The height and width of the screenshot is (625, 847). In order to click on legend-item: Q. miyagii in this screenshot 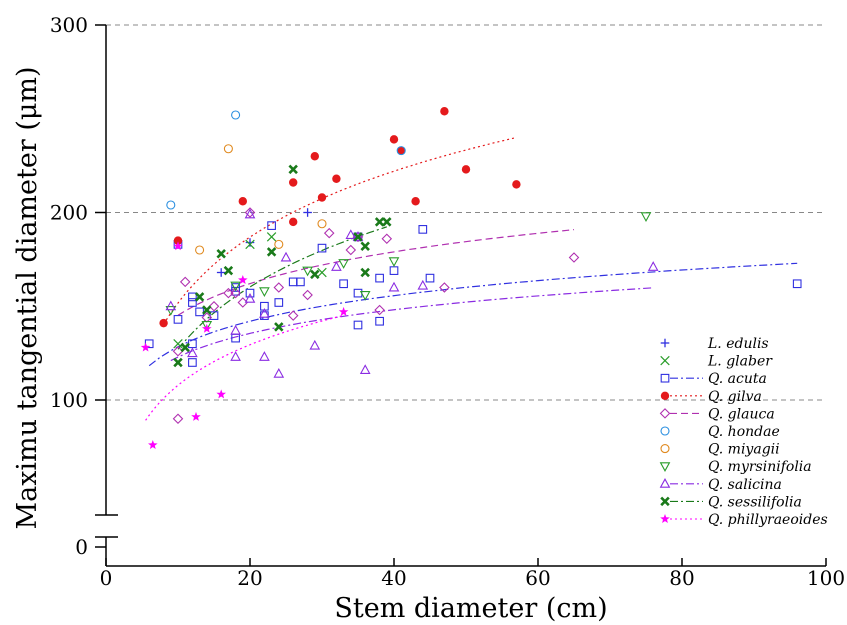, I will do `click(720, 450)`.